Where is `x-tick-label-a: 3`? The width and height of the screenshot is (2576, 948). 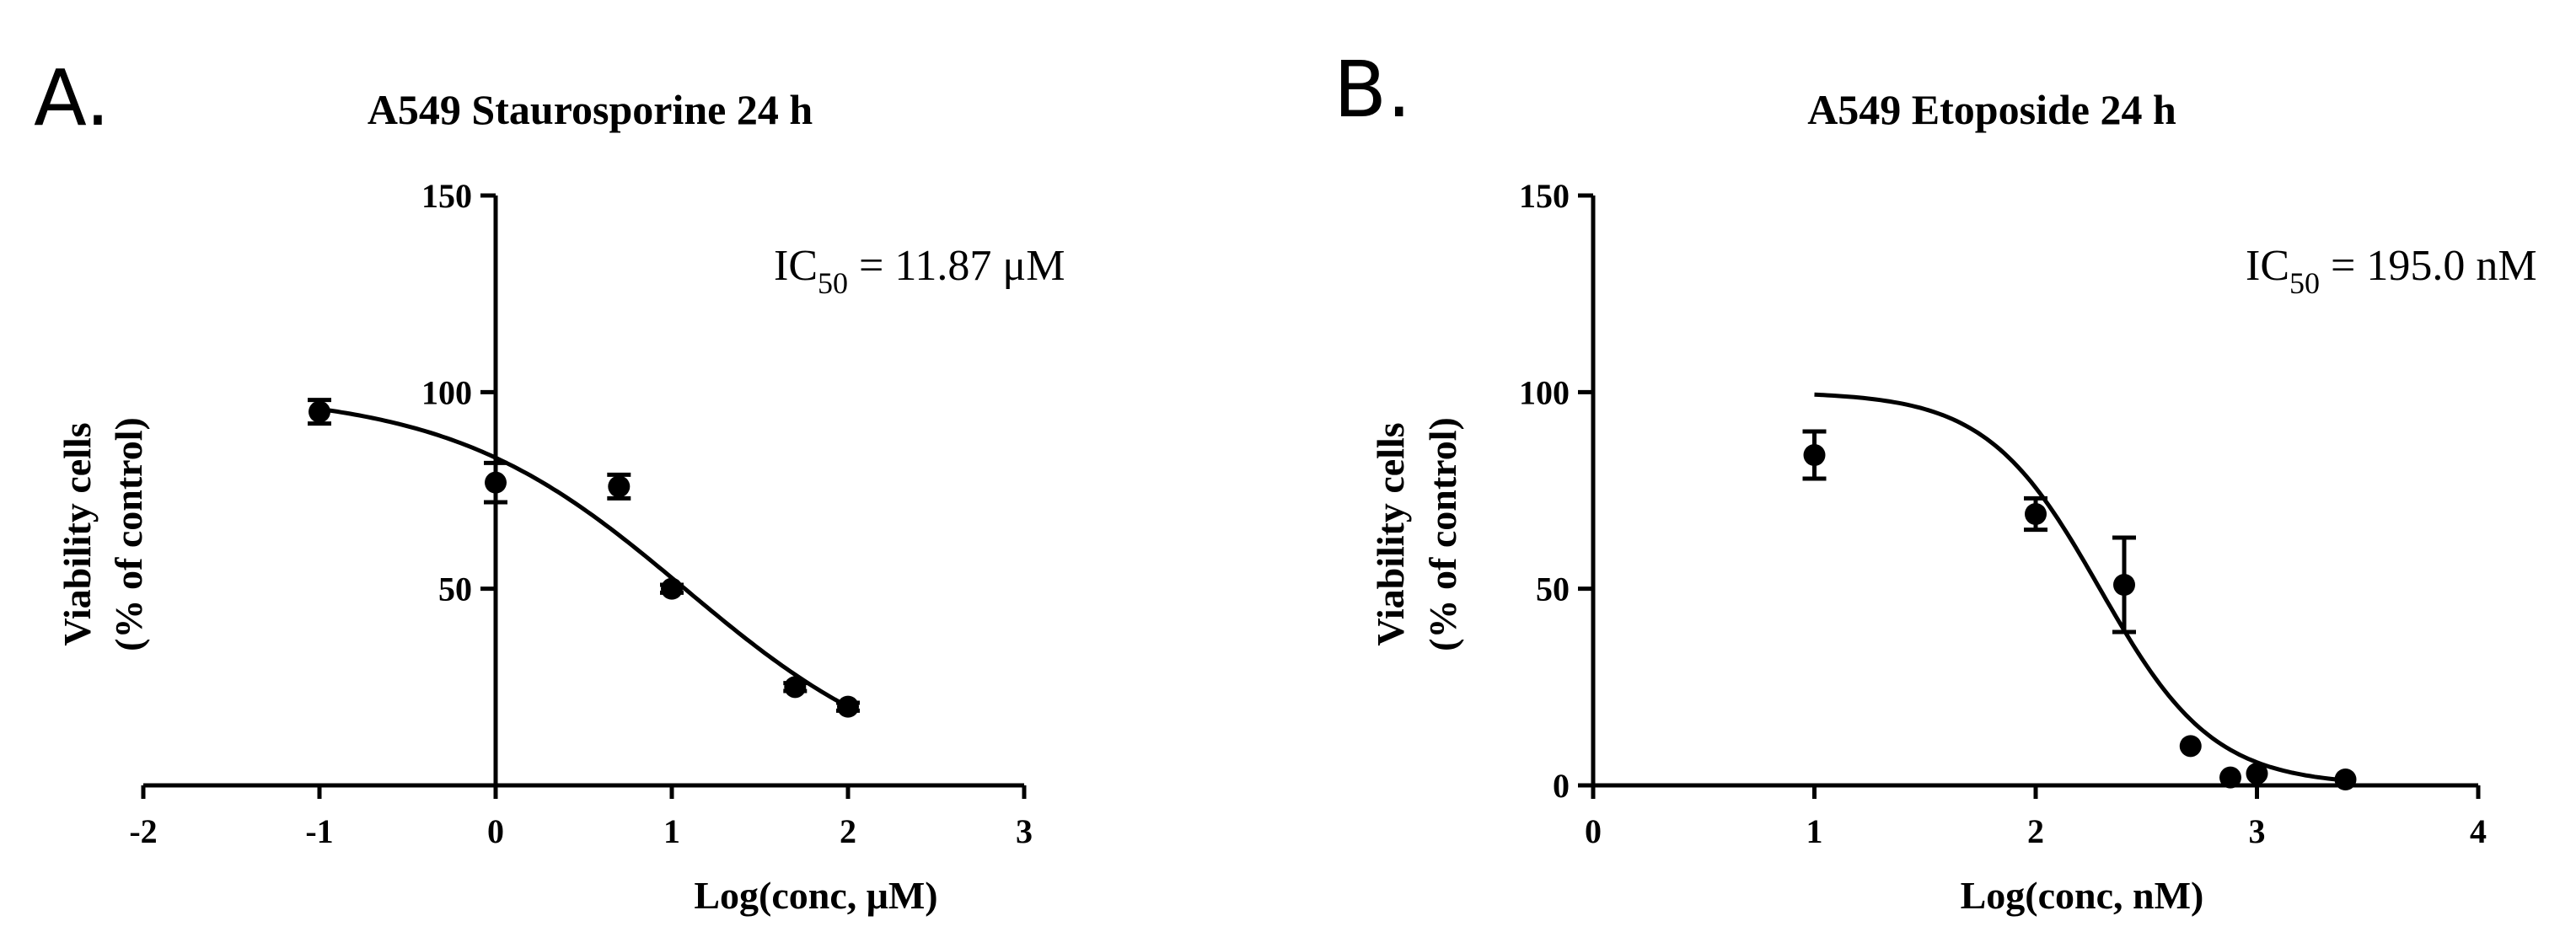 x-tick-label-a: 3 is located at coordinates (1024, 831).